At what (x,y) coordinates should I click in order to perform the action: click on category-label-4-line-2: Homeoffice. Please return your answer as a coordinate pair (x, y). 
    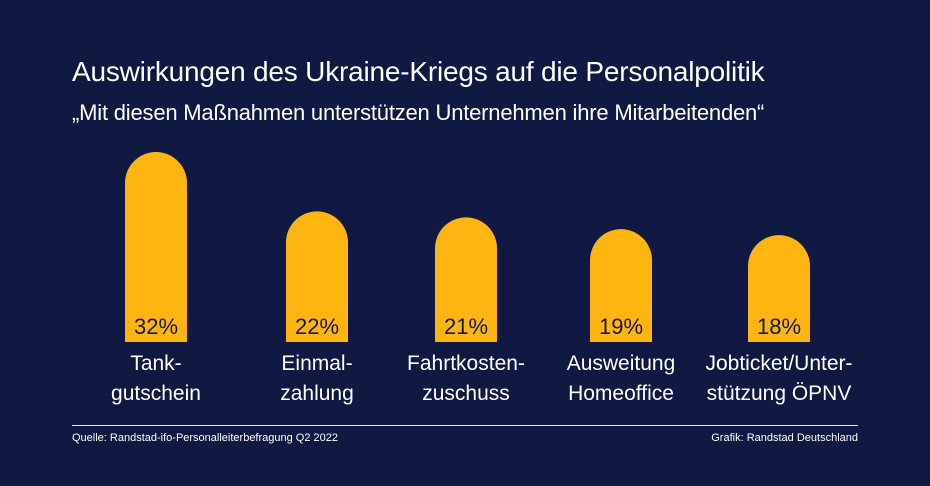
    Looking at the image, I should click on (621, 393).